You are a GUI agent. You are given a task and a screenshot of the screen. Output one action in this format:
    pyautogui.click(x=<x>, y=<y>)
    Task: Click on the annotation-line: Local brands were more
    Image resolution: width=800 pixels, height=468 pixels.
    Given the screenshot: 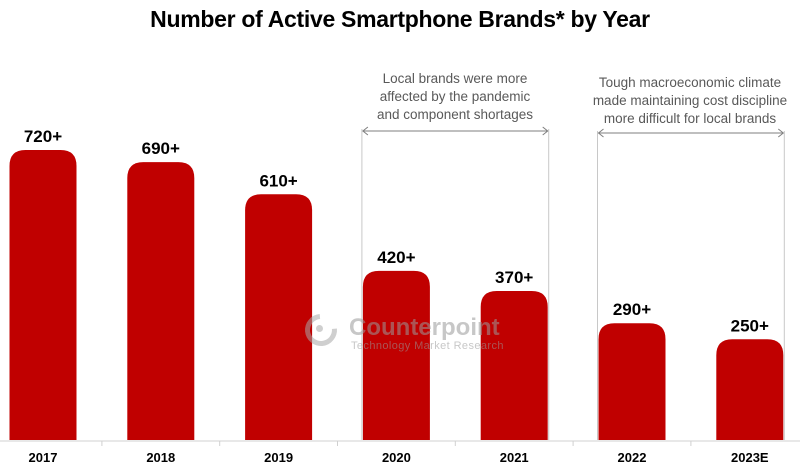 What is the action you would take?
    pyautogui.click(x=455, y=78)
    